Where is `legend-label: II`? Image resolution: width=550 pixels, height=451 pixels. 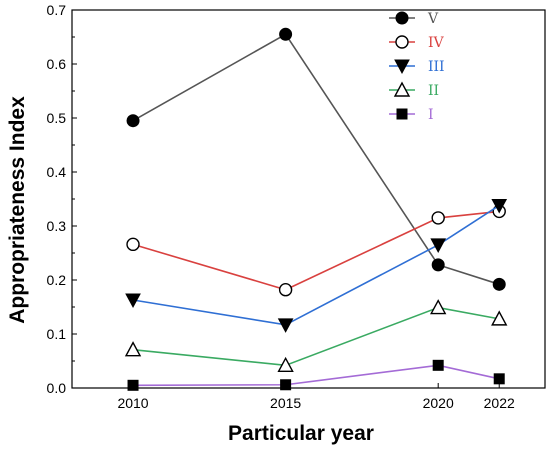 legend-label: II is located at coordinates (433, 91).